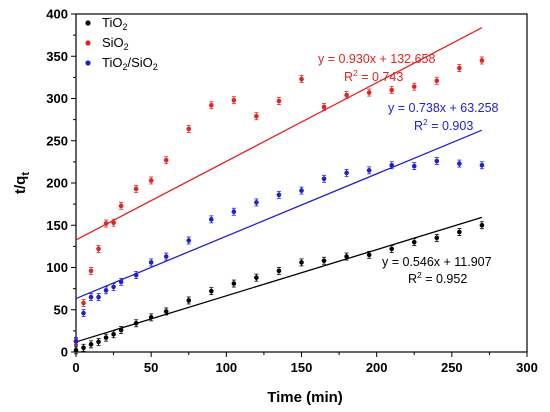  I want to click on fit-r-squared: R2 = 0.903, so click(443, 125).